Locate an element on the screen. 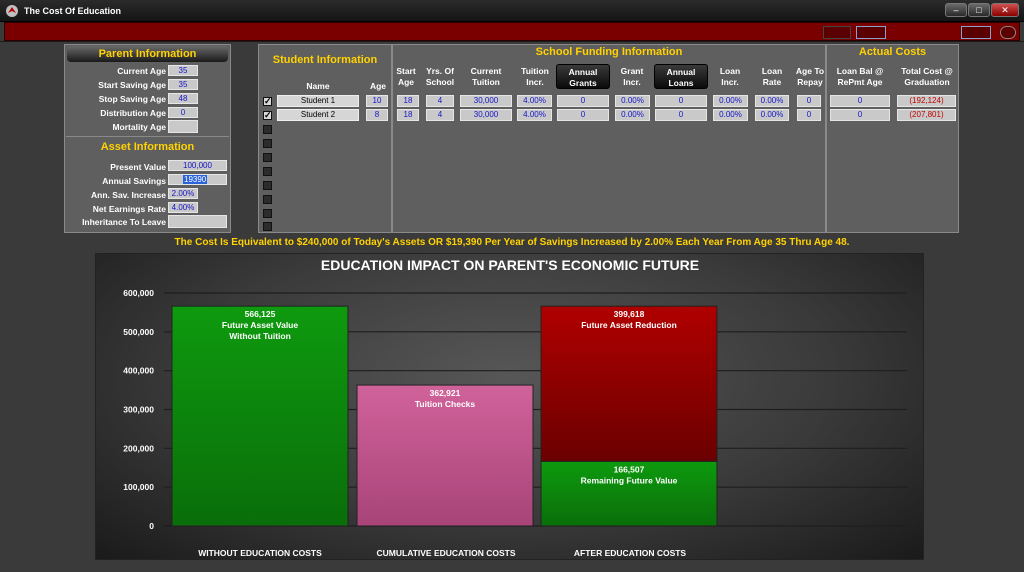  current-tuition-header: Current Tuition is located at coordinates (486, 76).